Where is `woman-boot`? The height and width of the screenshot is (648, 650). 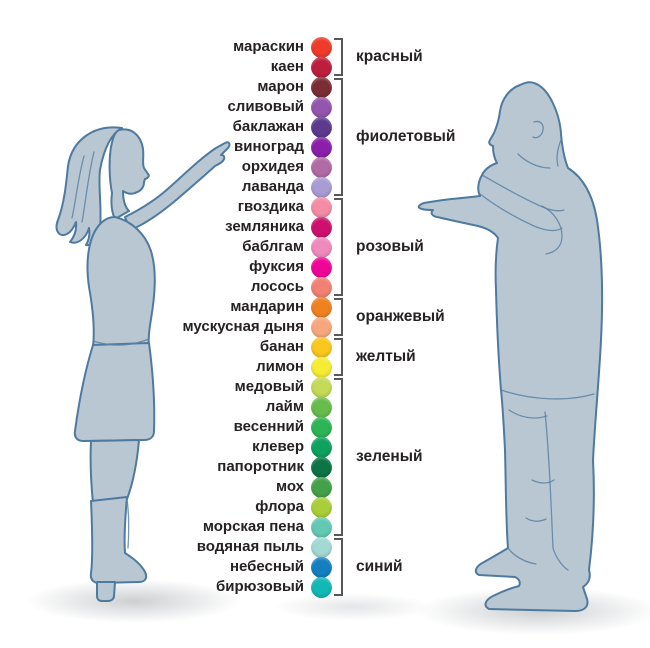 woman-boot is located at coordinates (118, 540).